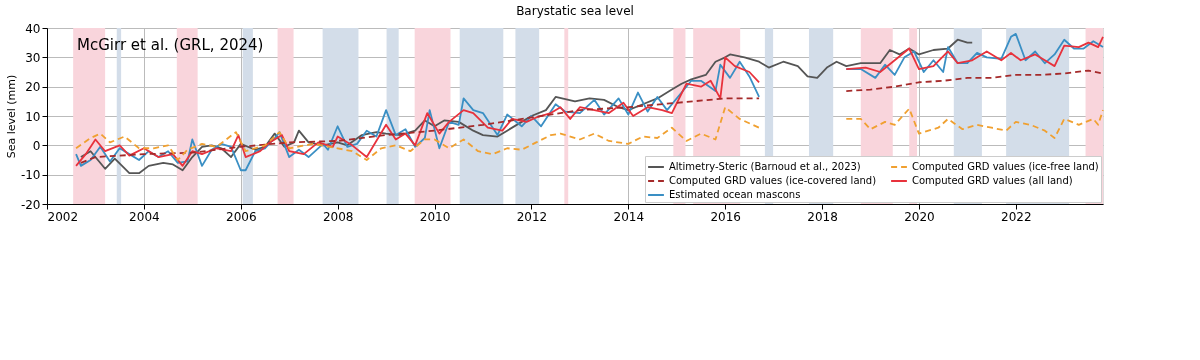 The width and height of the screenshot is (1200, 360). What do you see at coordinates (773, 180) in the screenshot?
I see `legend-label: Computed GRD values (ice-covered land)` at bounding box center [773, 180].